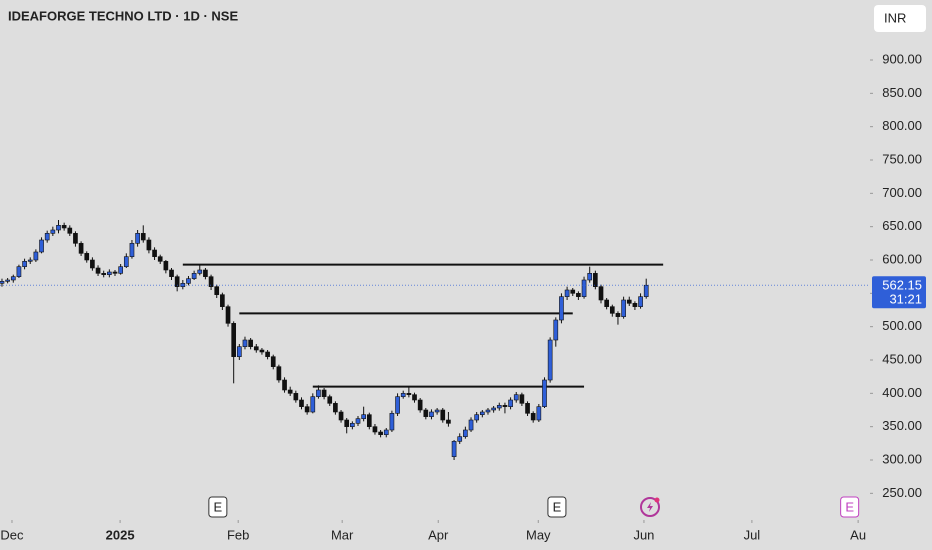  What do you see at coordinates (895, 17) in the screenshot?
I see `currency-label: INR` at bounding box center [895, 17].